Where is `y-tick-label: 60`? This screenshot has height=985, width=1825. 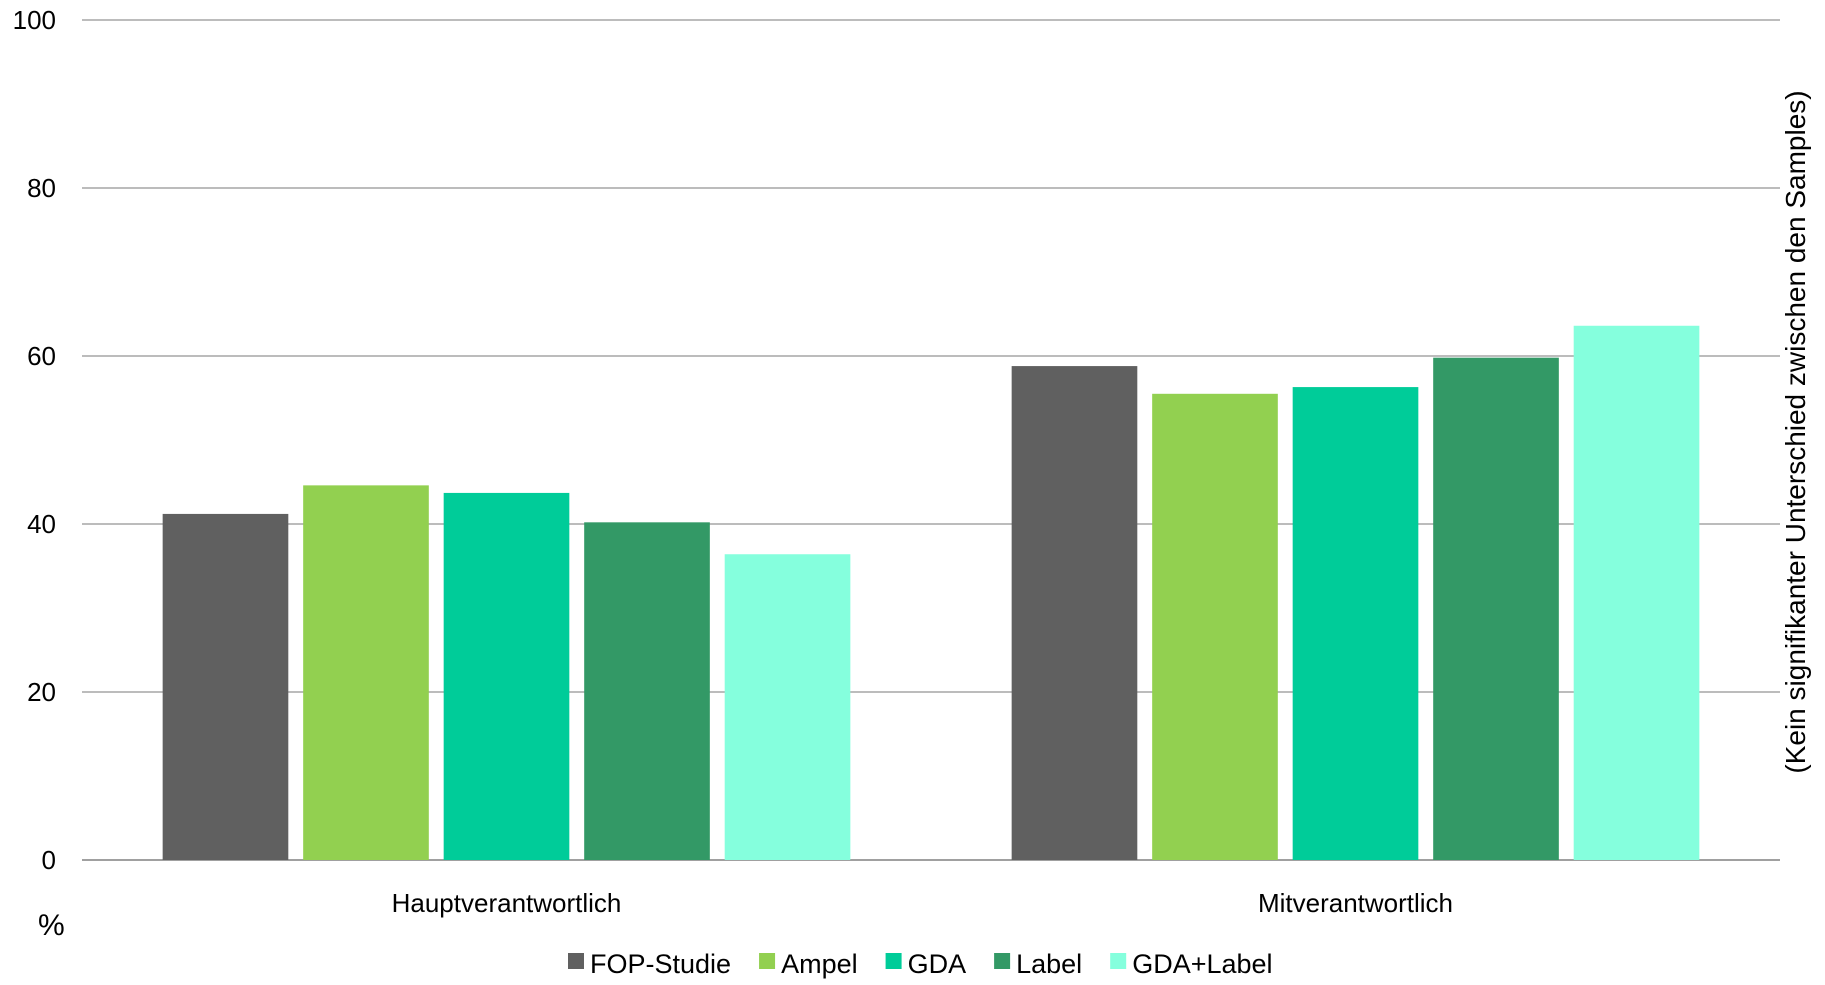 y-tick-label: 60 is located at coordinates (41, 356).